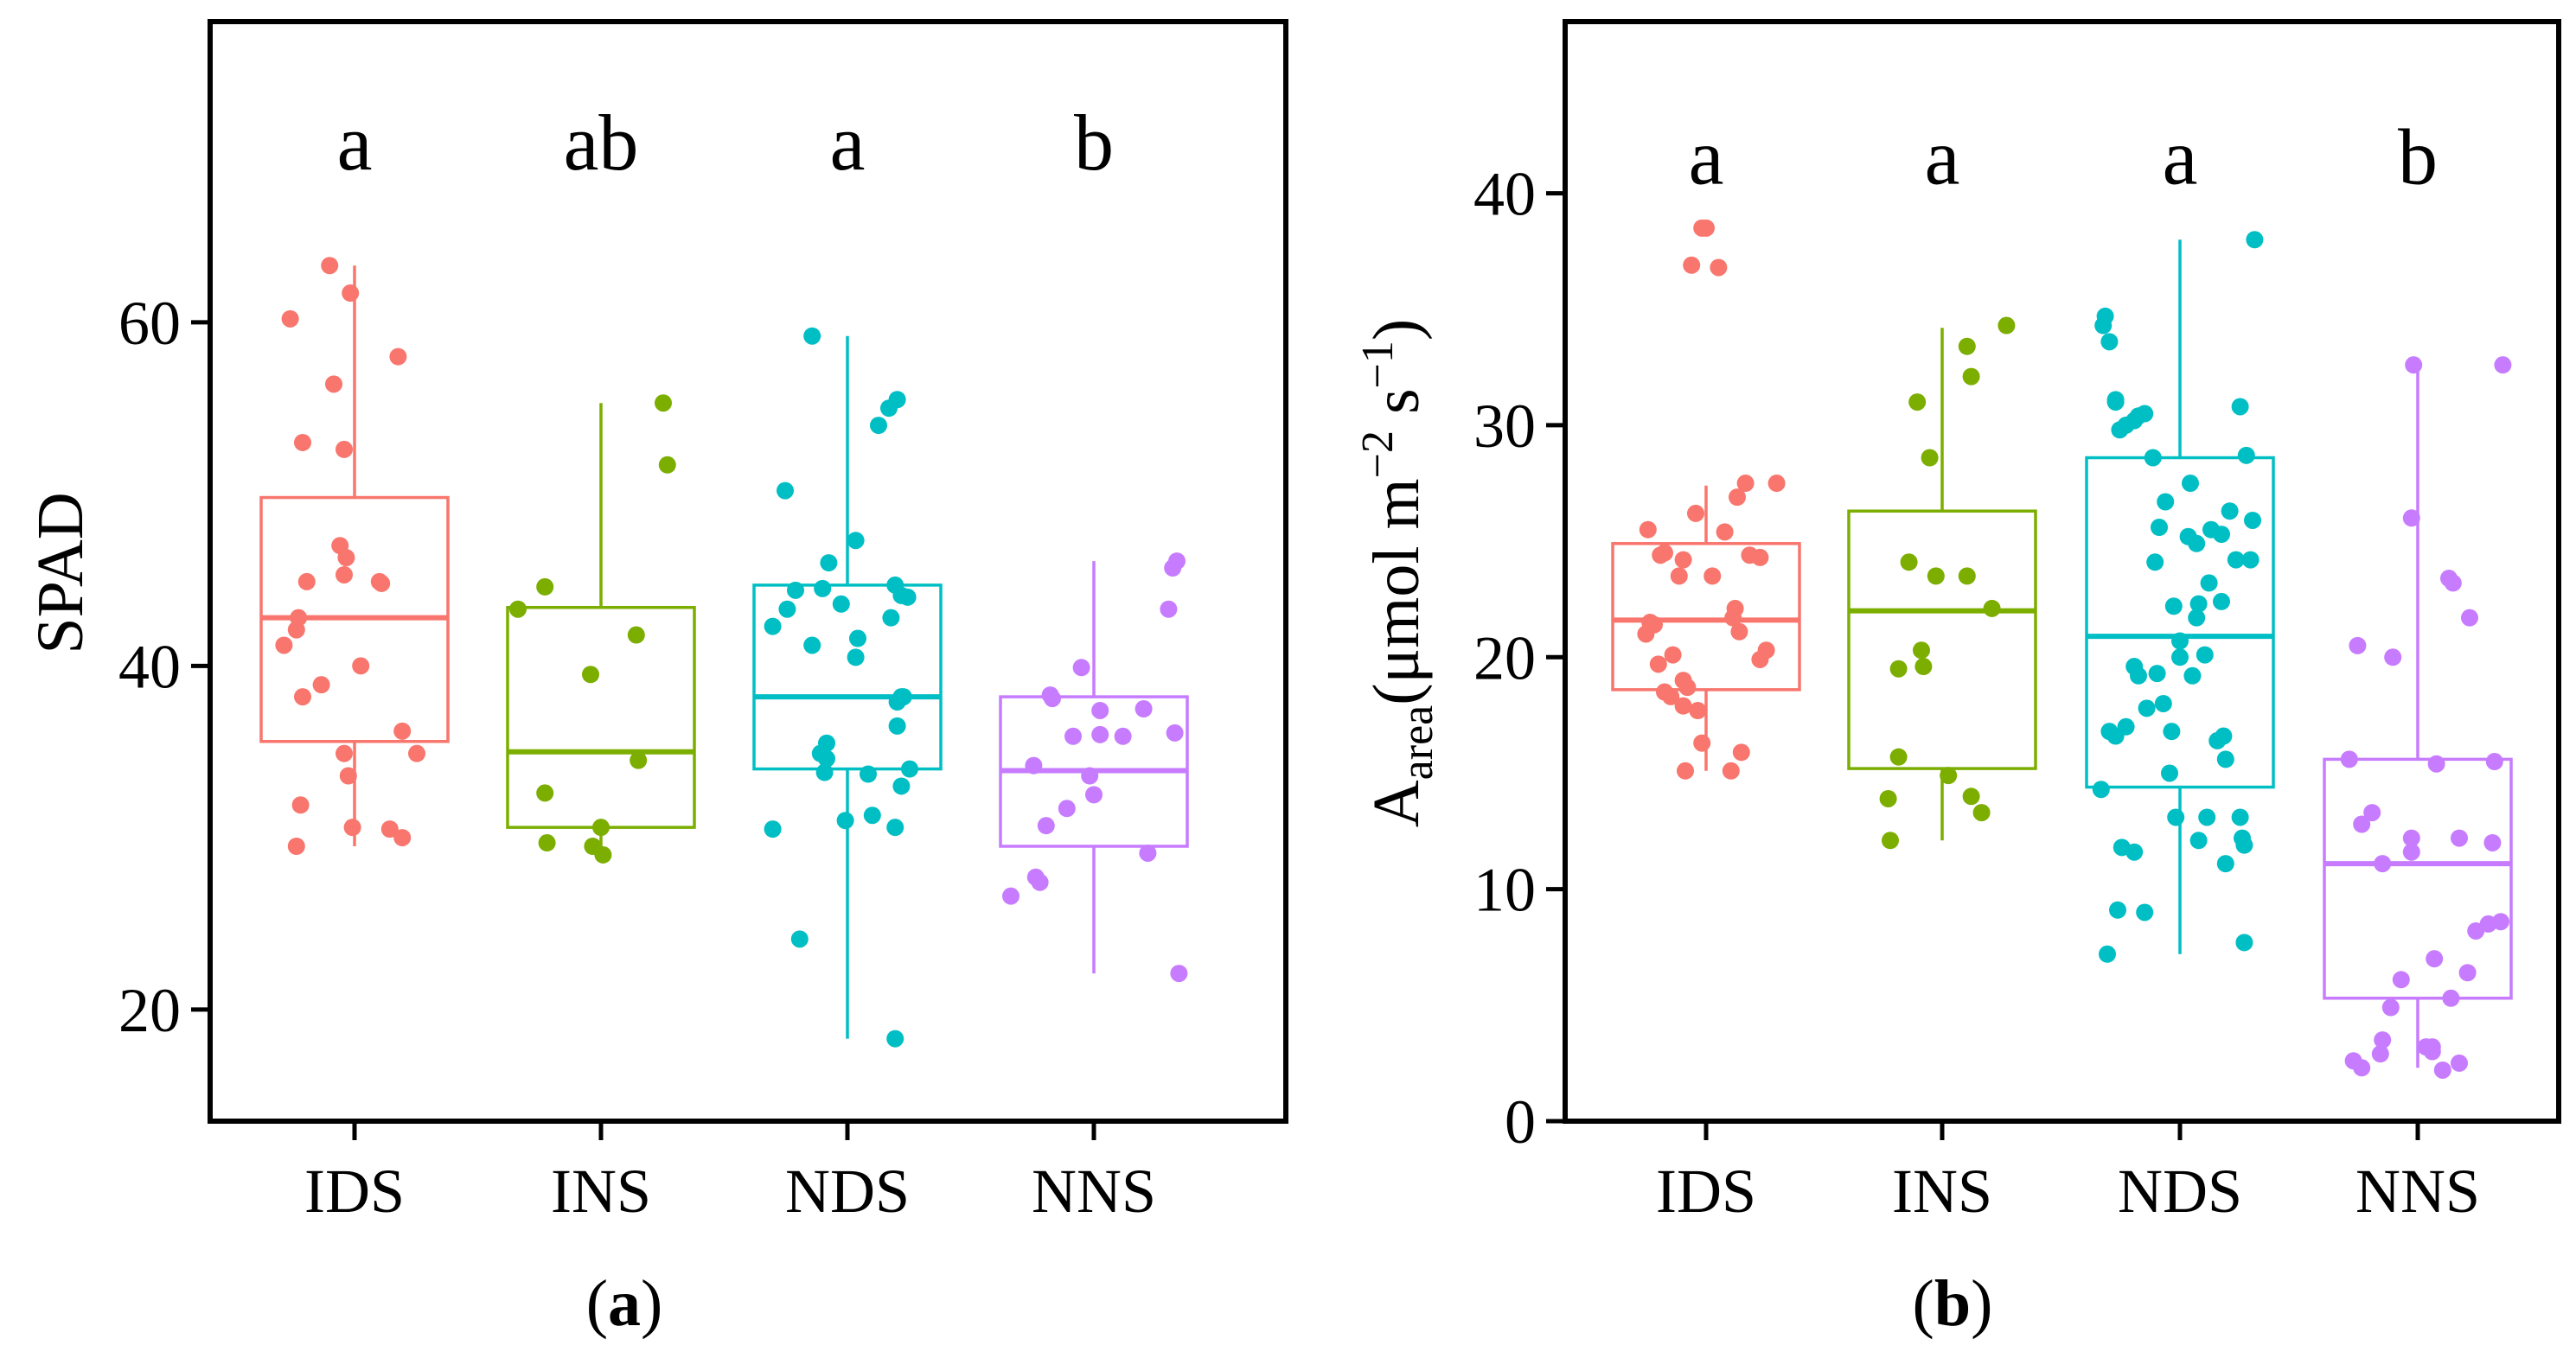 Image resolution: width=2576 pixels, height=1358 pixels. What do you see at coordinates (1948, 583) in the screenshot?
I see `points-ins` at bounding box center [1948, 583].